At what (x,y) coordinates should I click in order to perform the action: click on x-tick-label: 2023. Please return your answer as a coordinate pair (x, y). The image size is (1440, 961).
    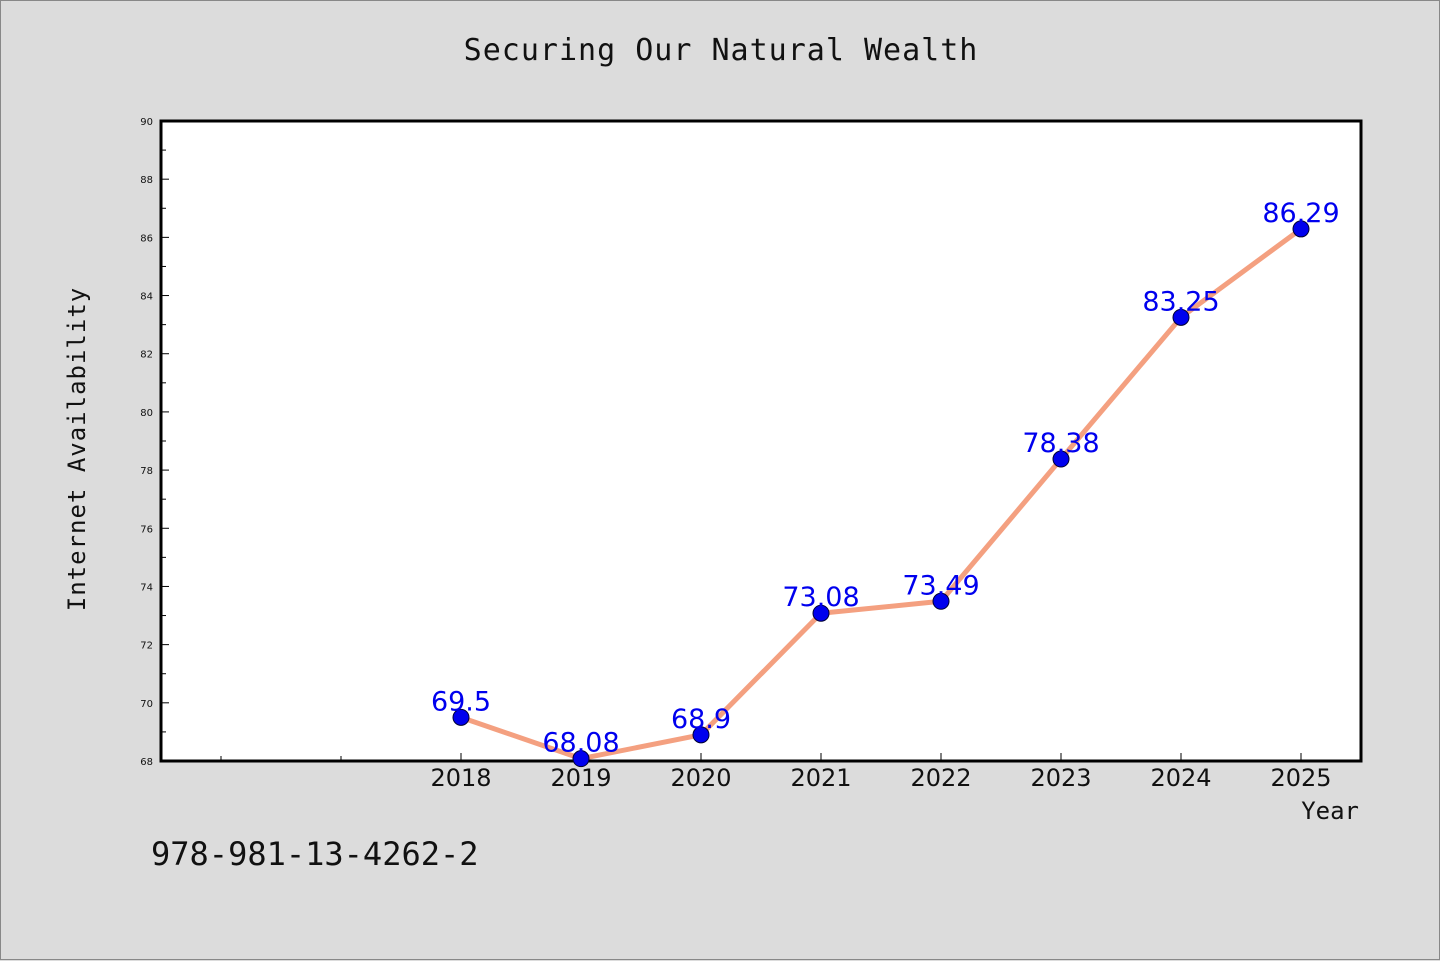
    Looking at the image, I should click on (1060, 778).